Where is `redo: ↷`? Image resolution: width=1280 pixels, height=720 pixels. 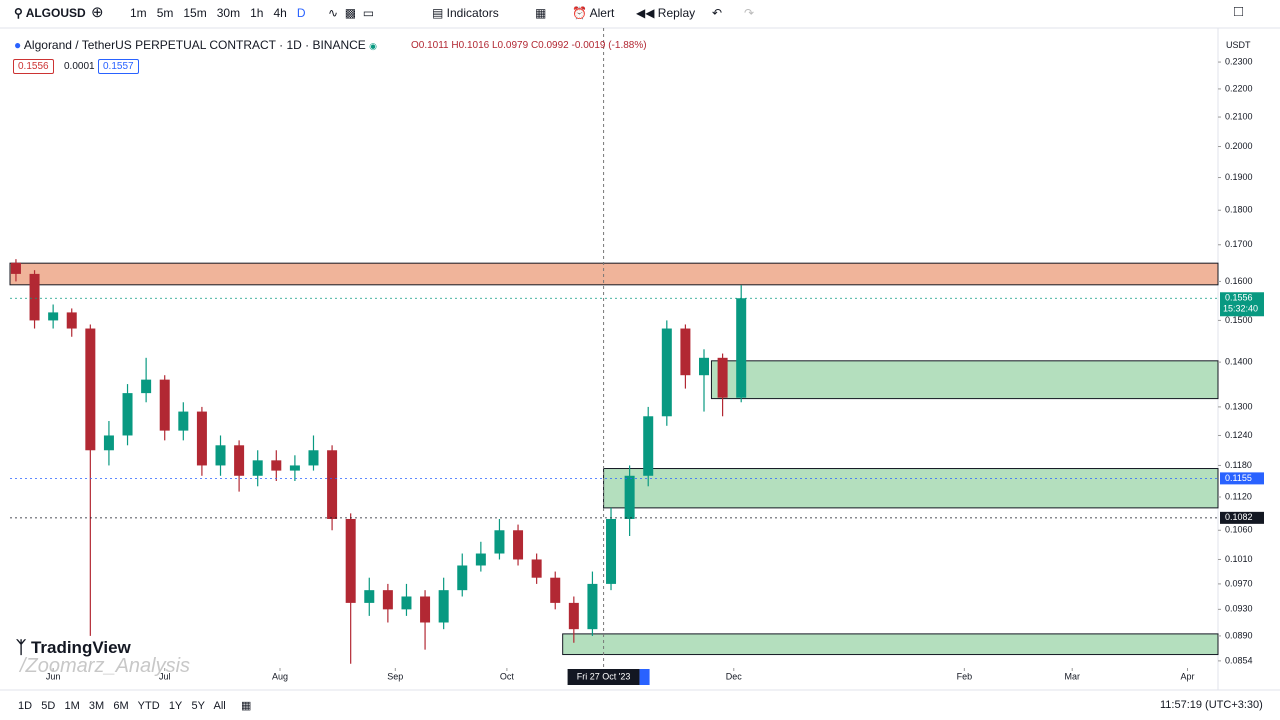 redo: ↷ is located at coordinates (749, 13).